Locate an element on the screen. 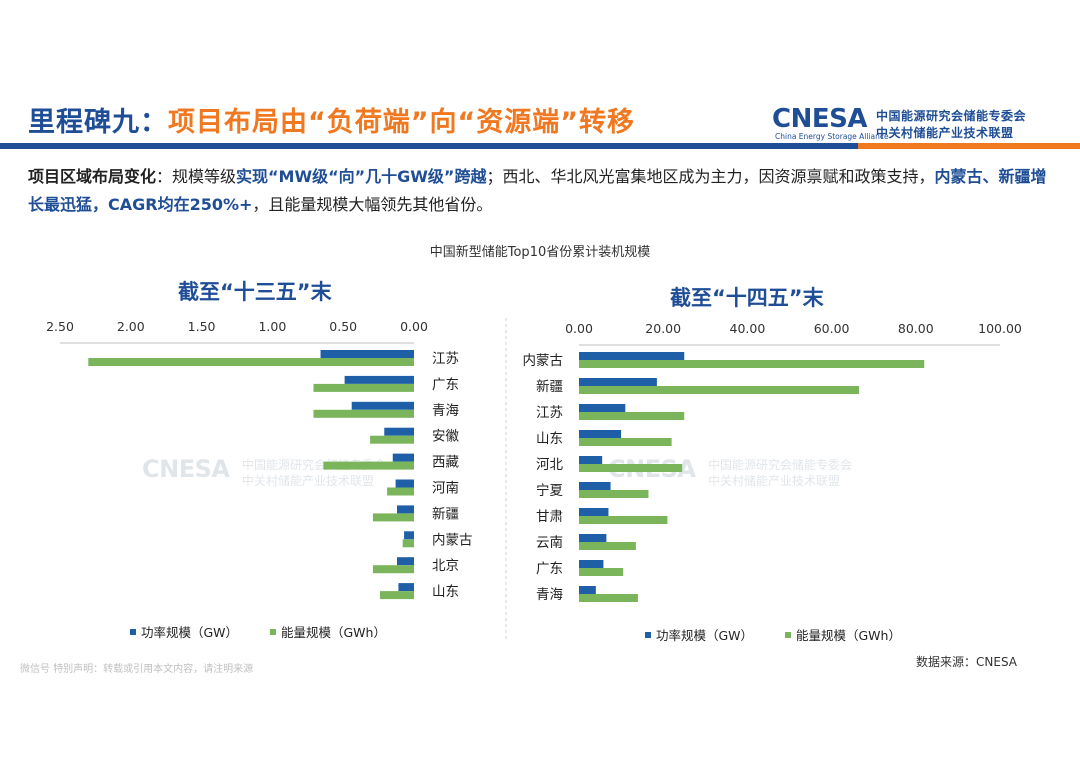 The image size is (1080, 763). desc-highlight-1: 实现“MW级“向”几十GW级”跨越 is located at coordinates (361, 176).